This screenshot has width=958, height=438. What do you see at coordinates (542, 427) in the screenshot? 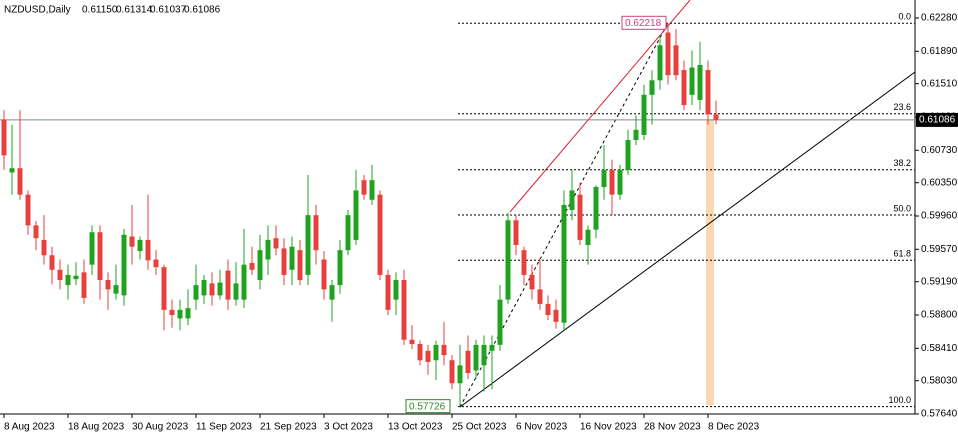
I see `x-tick-label: 6 Nov 2023` at bounding box center [542, 427].